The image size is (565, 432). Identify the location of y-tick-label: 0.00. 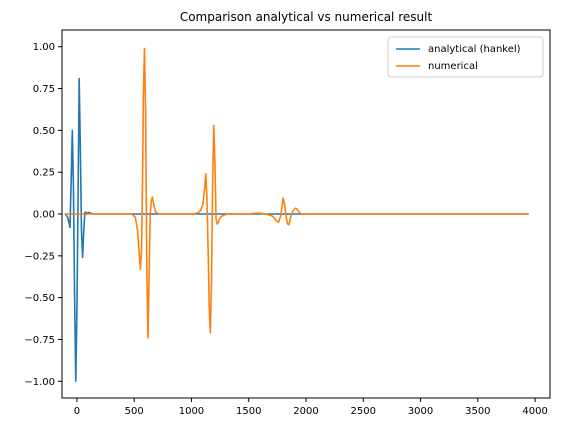
(44, 215).